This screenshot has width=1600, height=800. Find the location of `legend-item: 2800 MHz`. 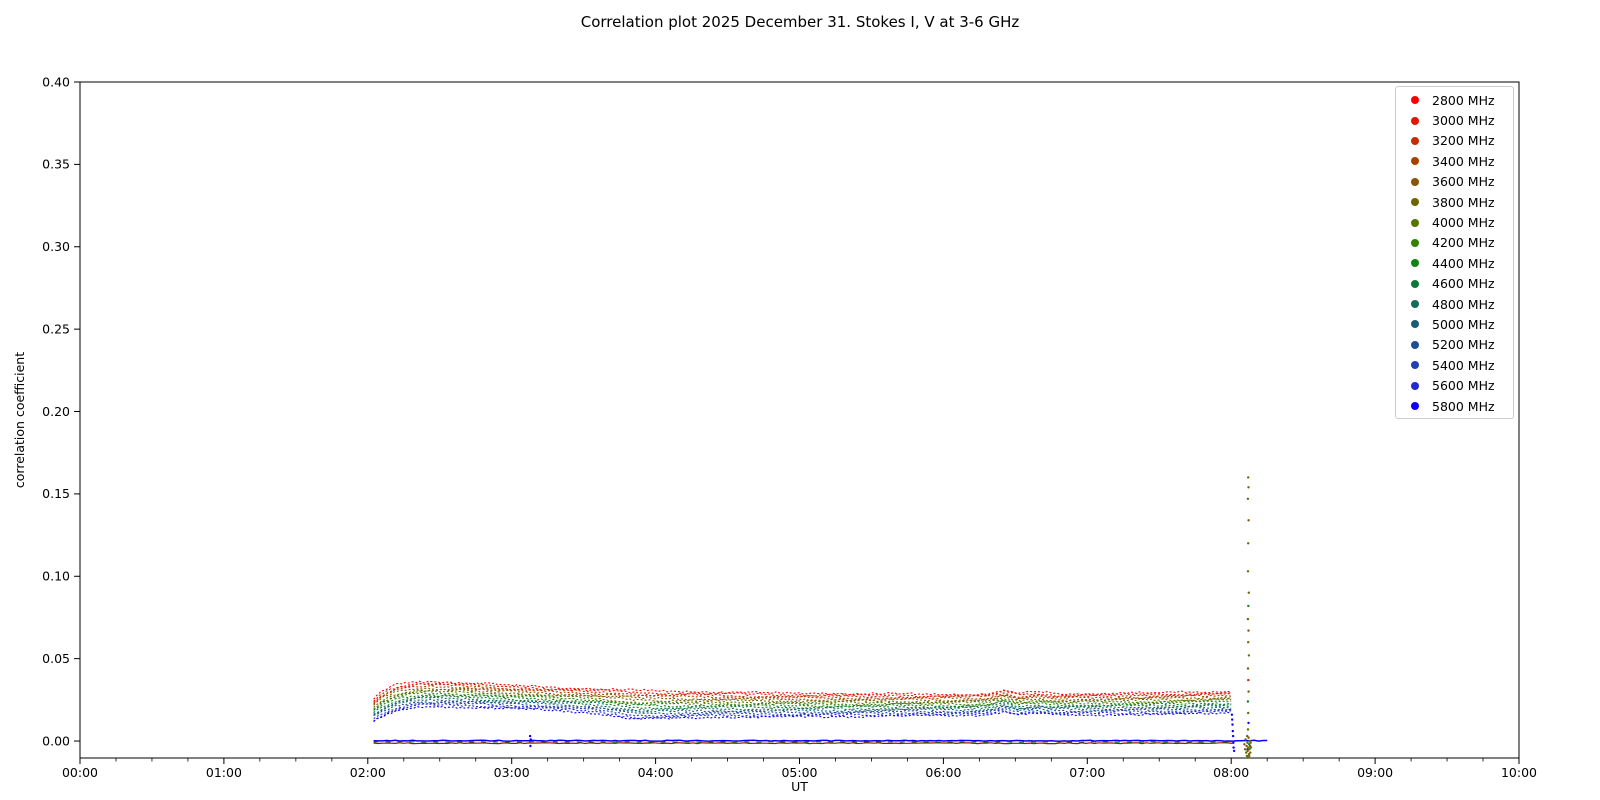

legend-item: 2800 MHz is located at coordinates (1454, 100).